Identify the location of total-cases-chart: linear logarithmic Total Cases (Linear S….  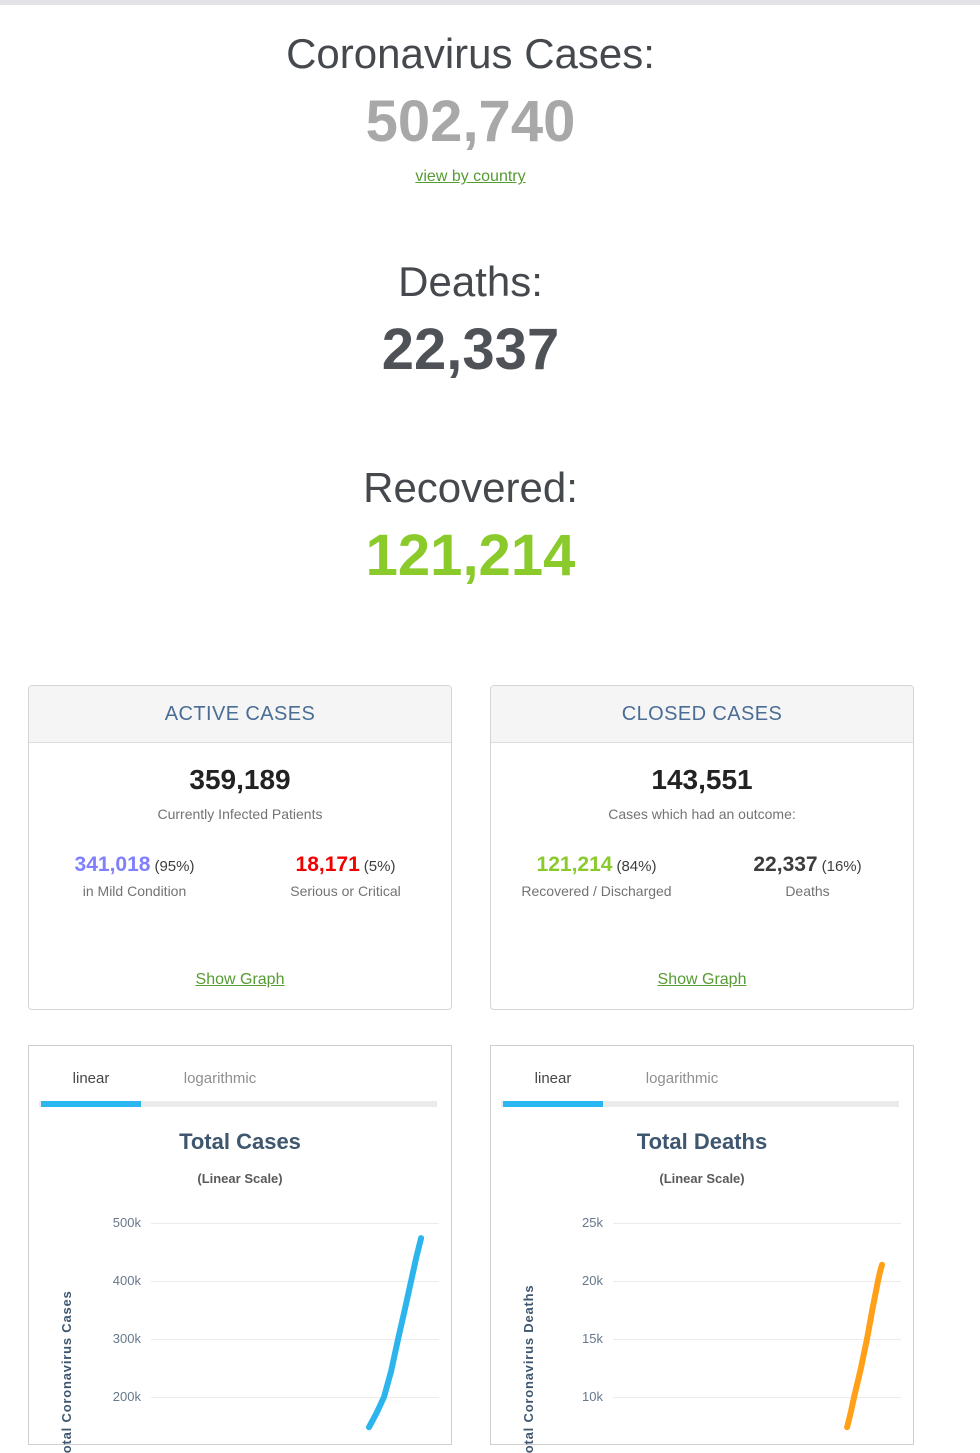
(240, 1249).